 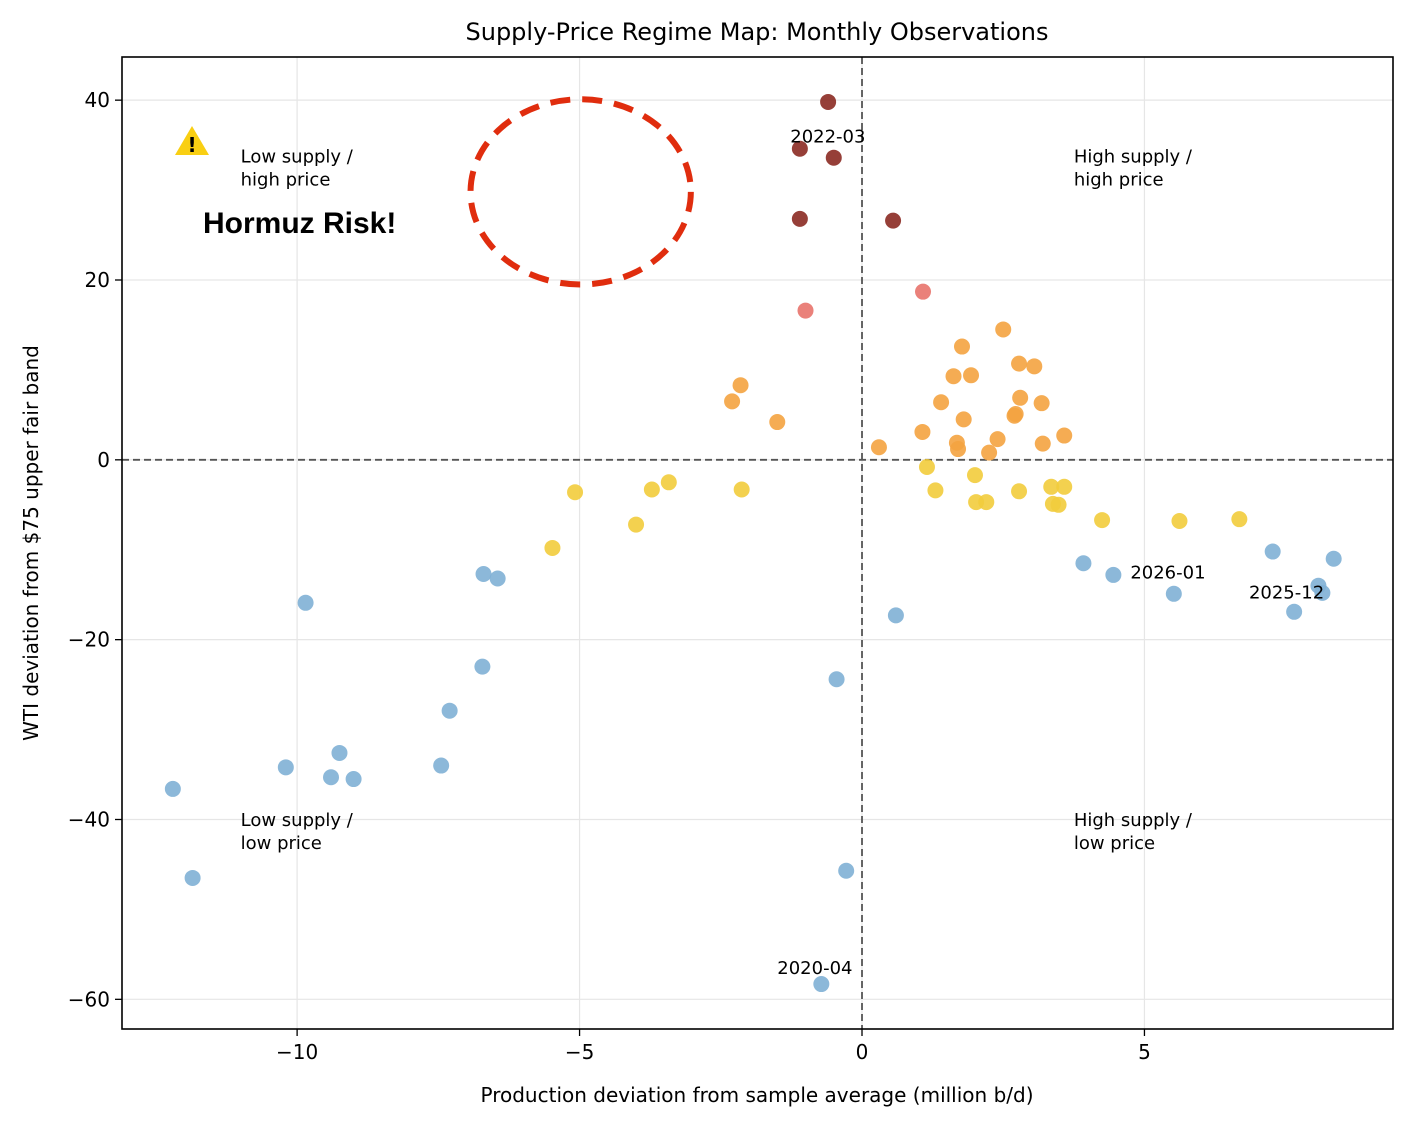 I want to click on warning-icon: !, so click(x=192, y=141).